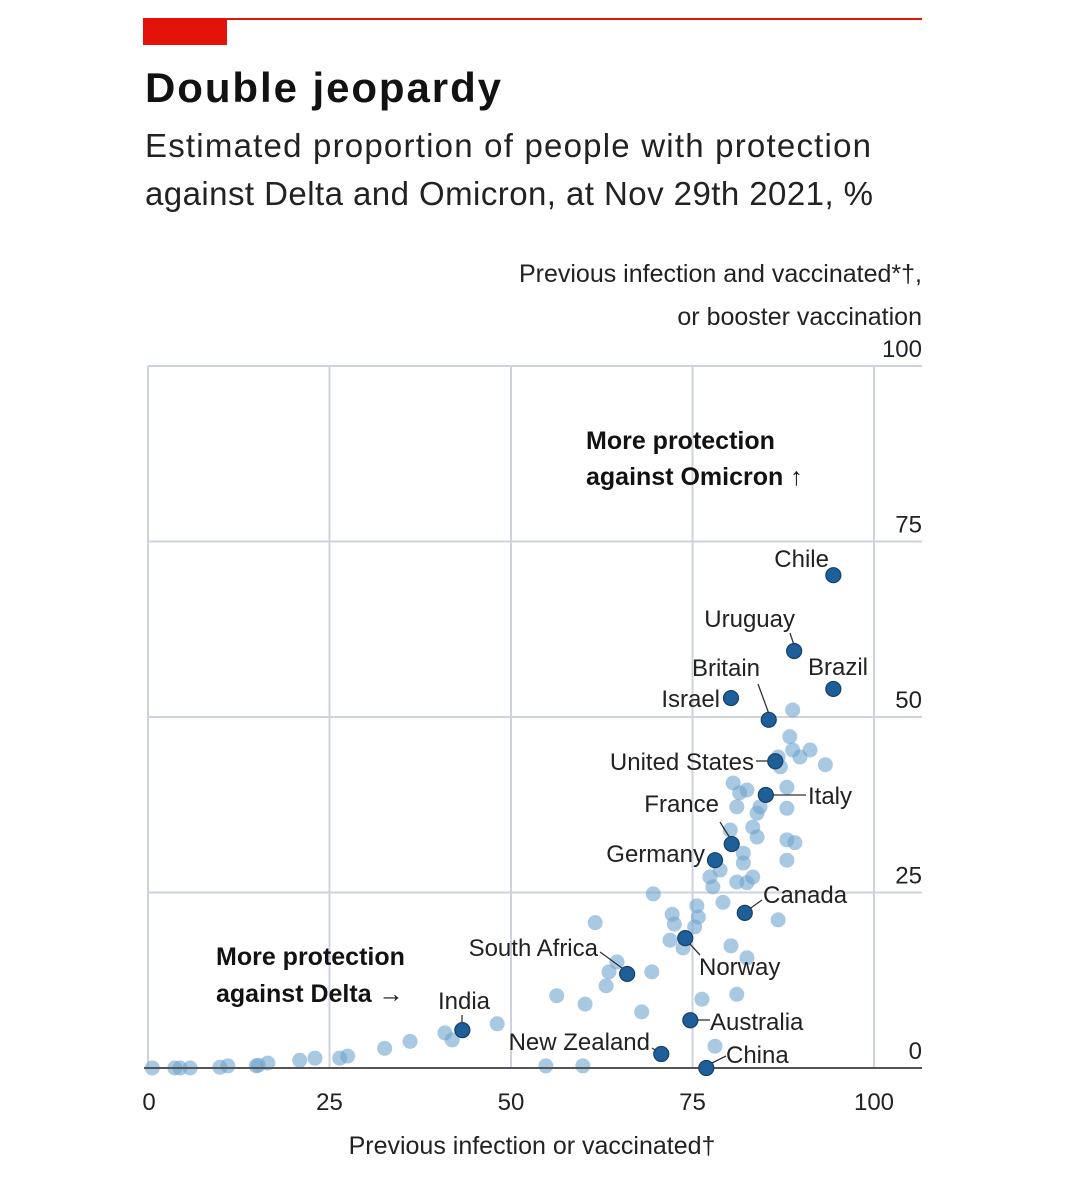 The image size is (1065, 1200). I want to click on label-new-zealand: New Zealand, so click(579, 1042).